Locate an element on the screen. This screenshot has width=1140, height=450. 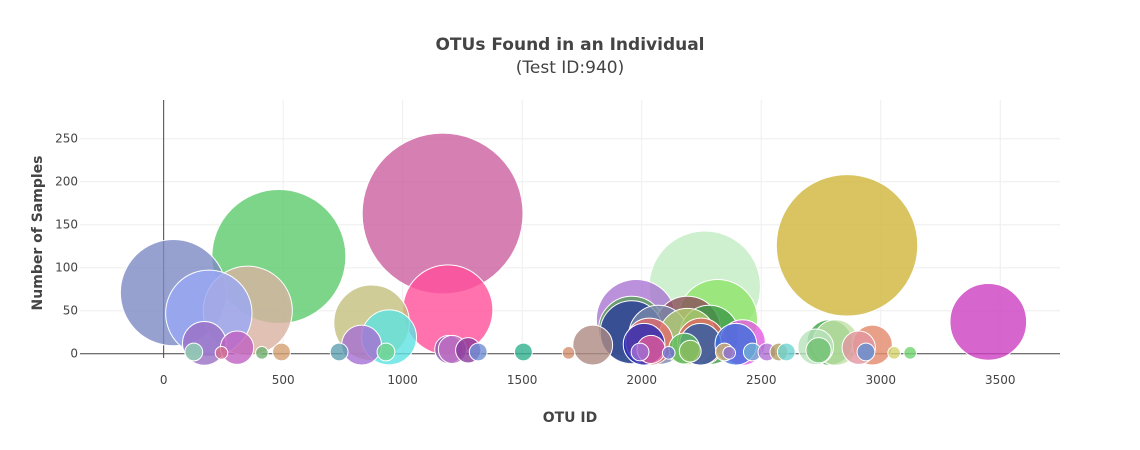
x-tick-label: 0 is located at coordinates (164, 380).